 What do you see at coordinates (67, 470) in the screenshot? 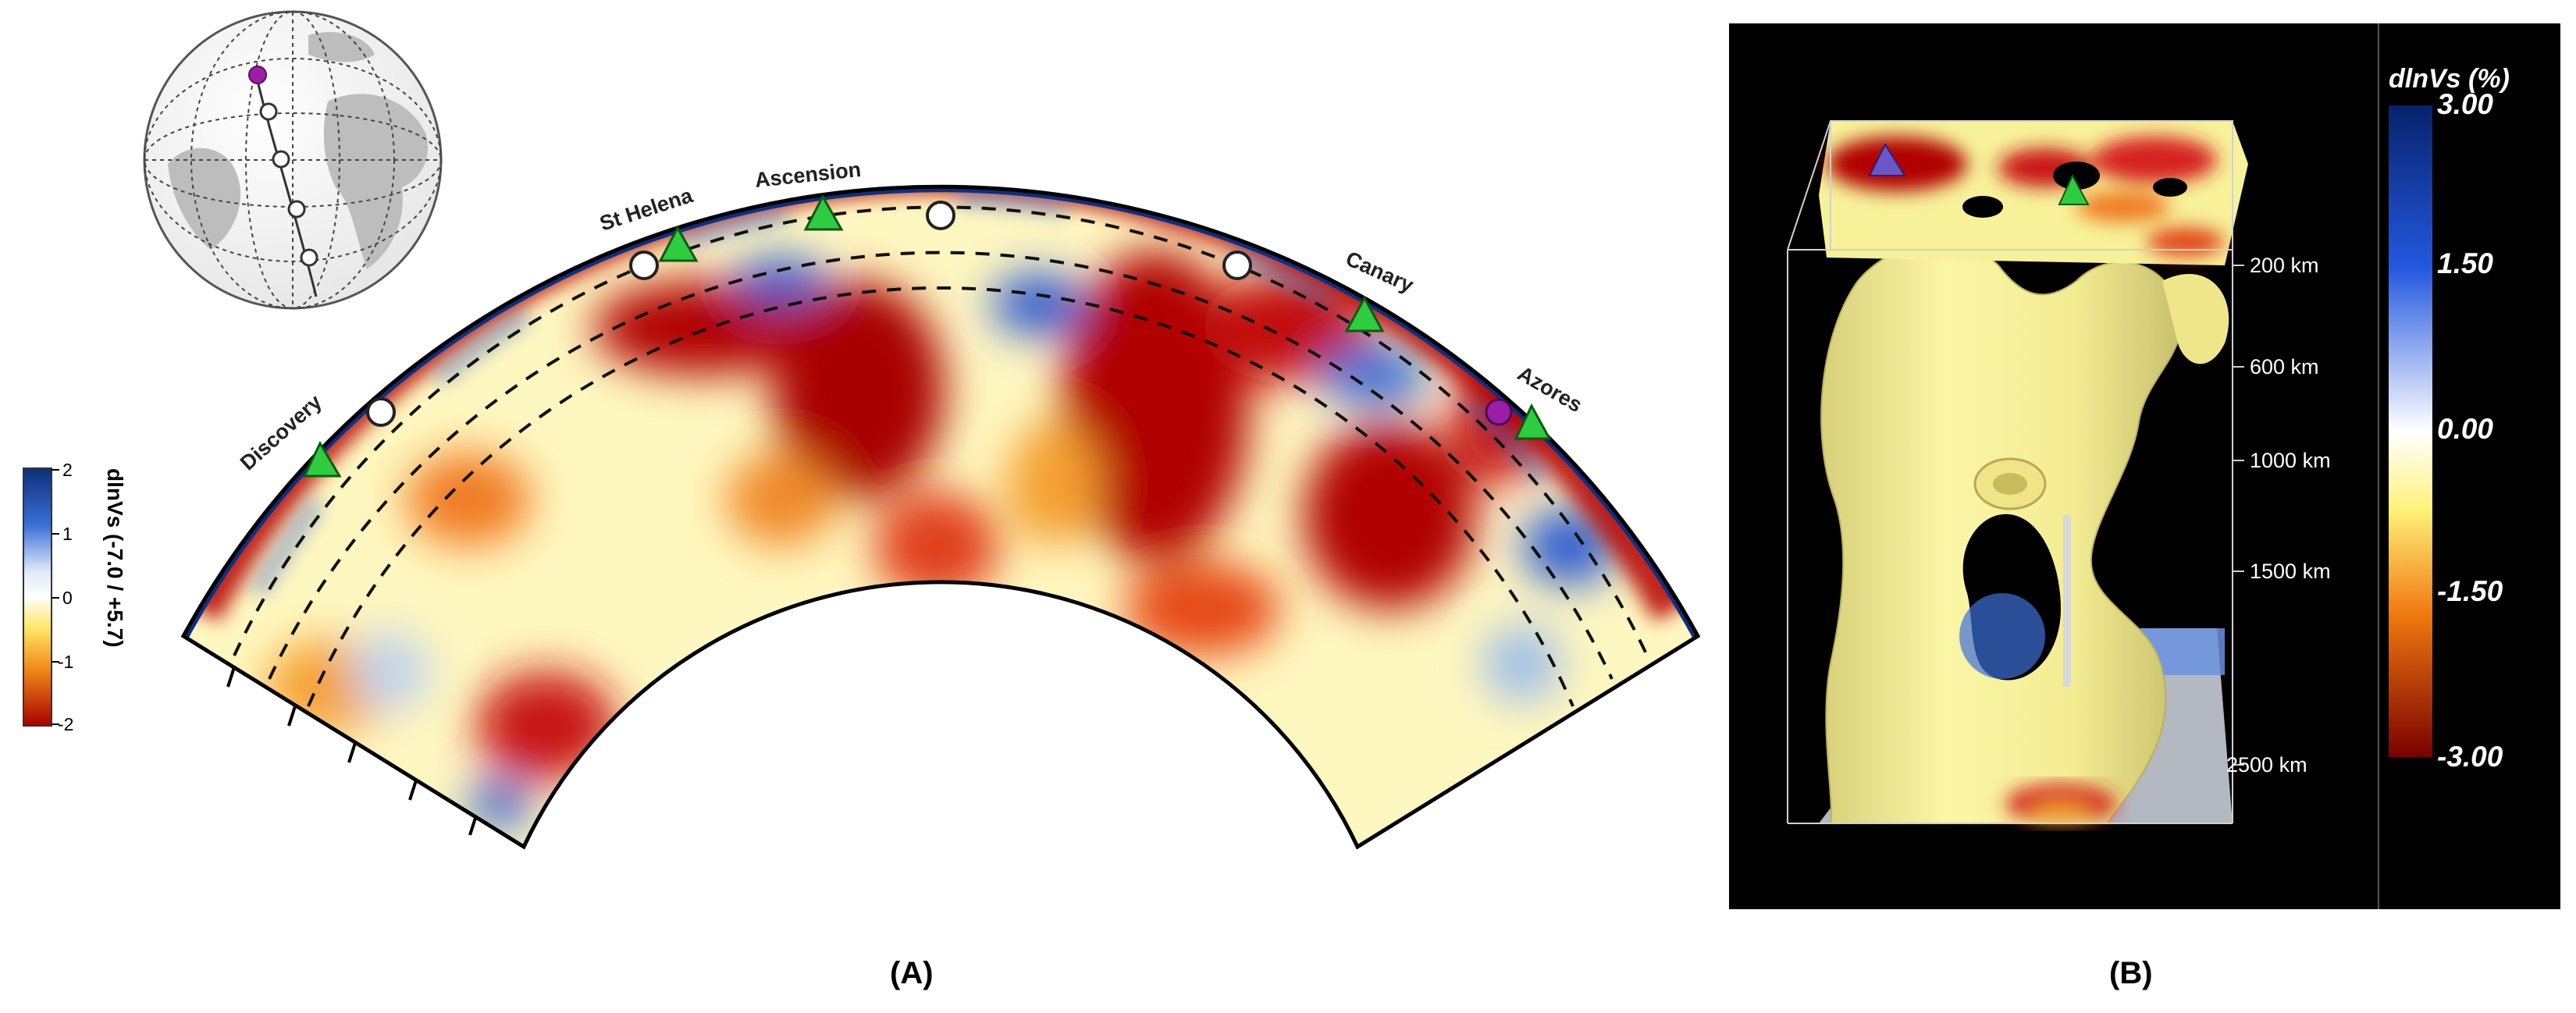
I see `colorbar-a-tick-2: 2` at bounding box center [67, 470].